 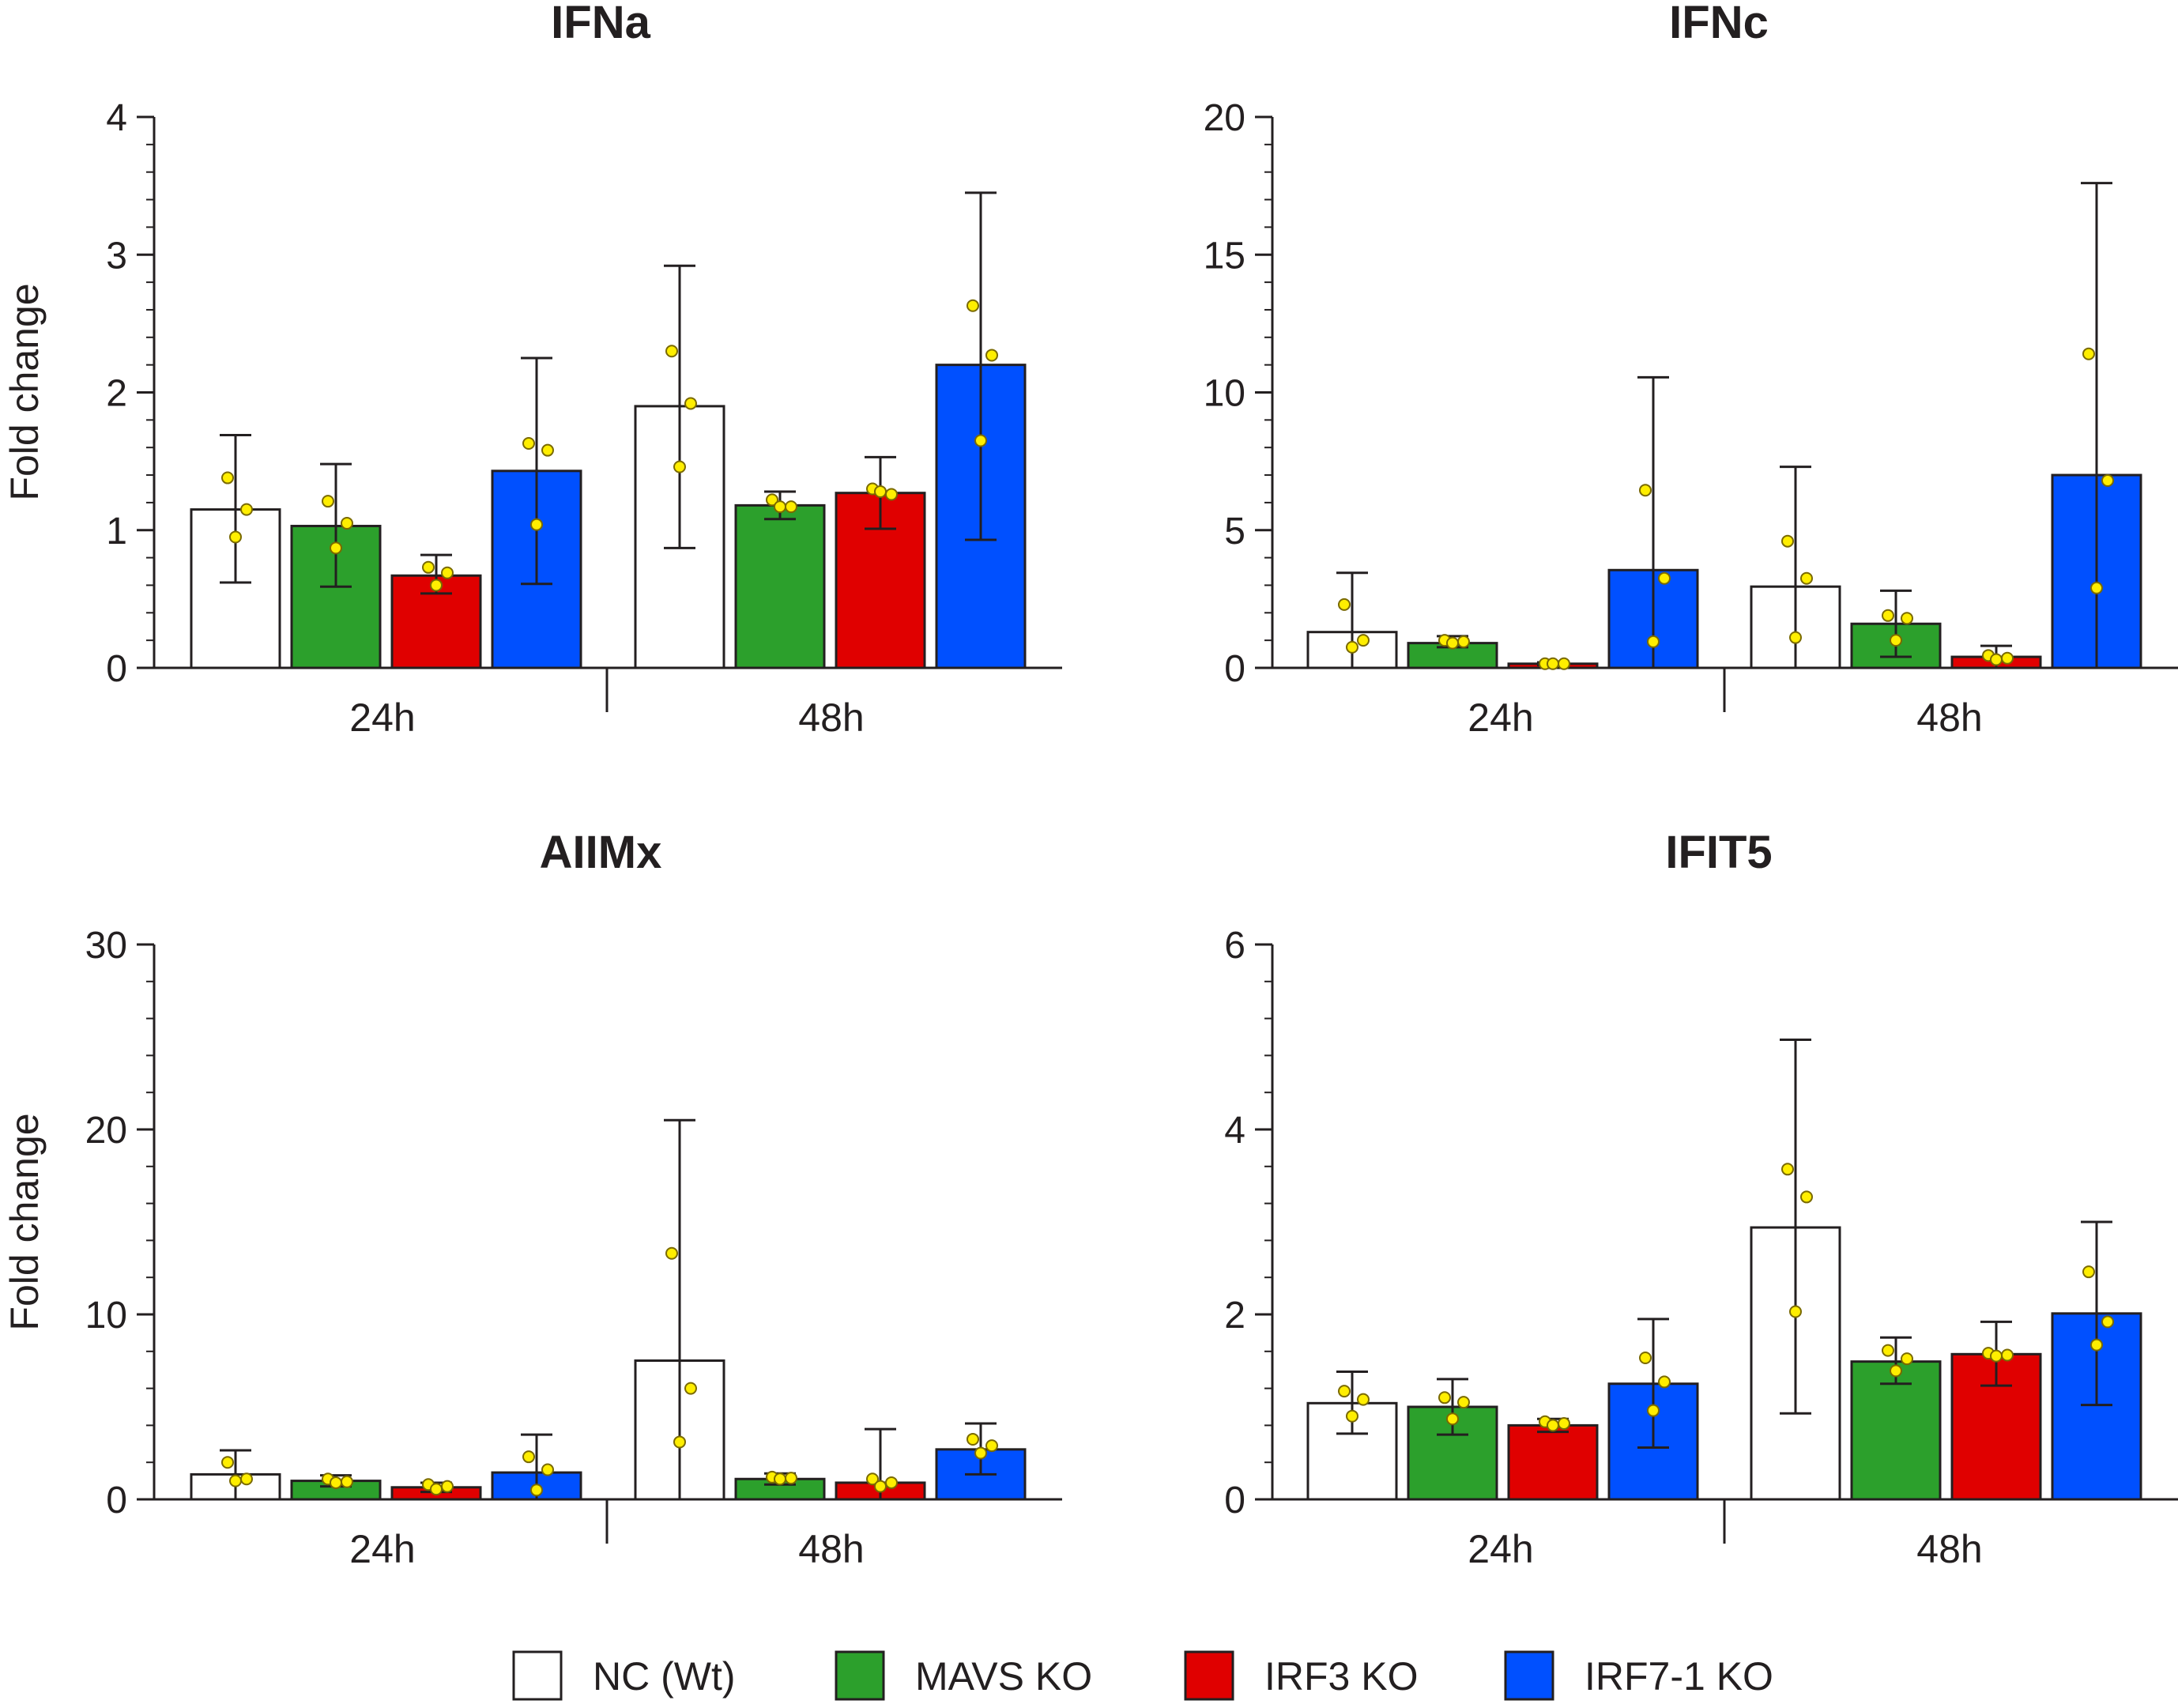 I want to click on y-tick-label: 1, so click(x=117, y=531).